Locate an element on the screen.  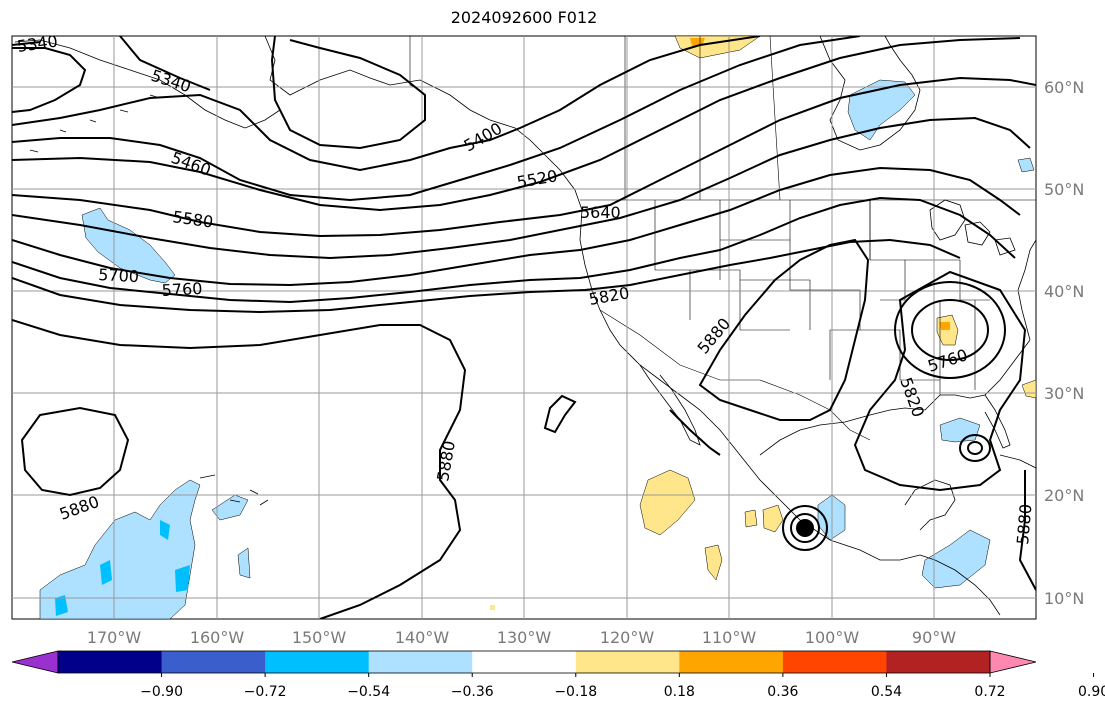
latitude-axis: 60°N 50°N 40°N 30°N 20°N 10°N is located at coordinates (1064, 343).